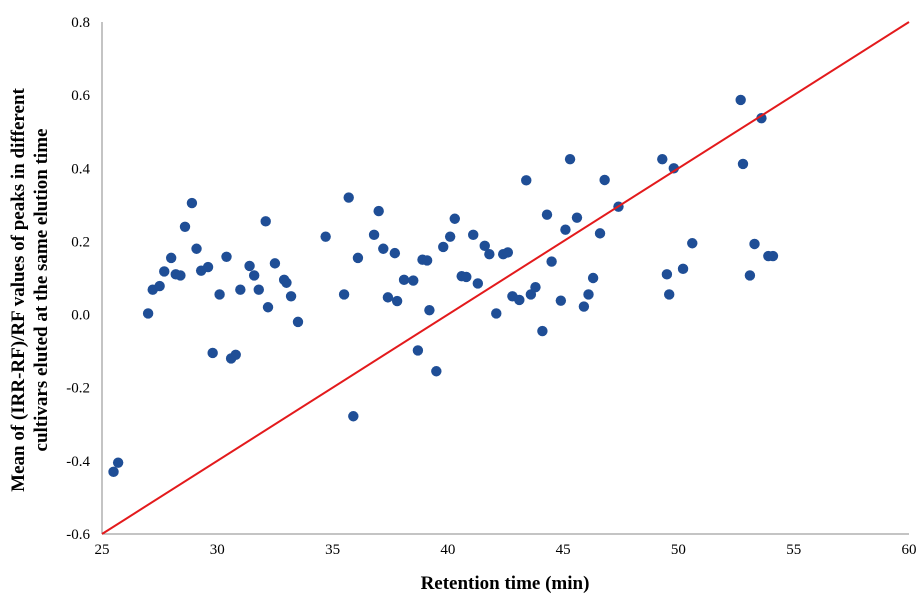 This screenshot has height=602, width=921. What do you see at coordinates (505, 583) in the screenshot?
I see `x-axis-title: Retention time (min)` at bounding box center [505, 583].